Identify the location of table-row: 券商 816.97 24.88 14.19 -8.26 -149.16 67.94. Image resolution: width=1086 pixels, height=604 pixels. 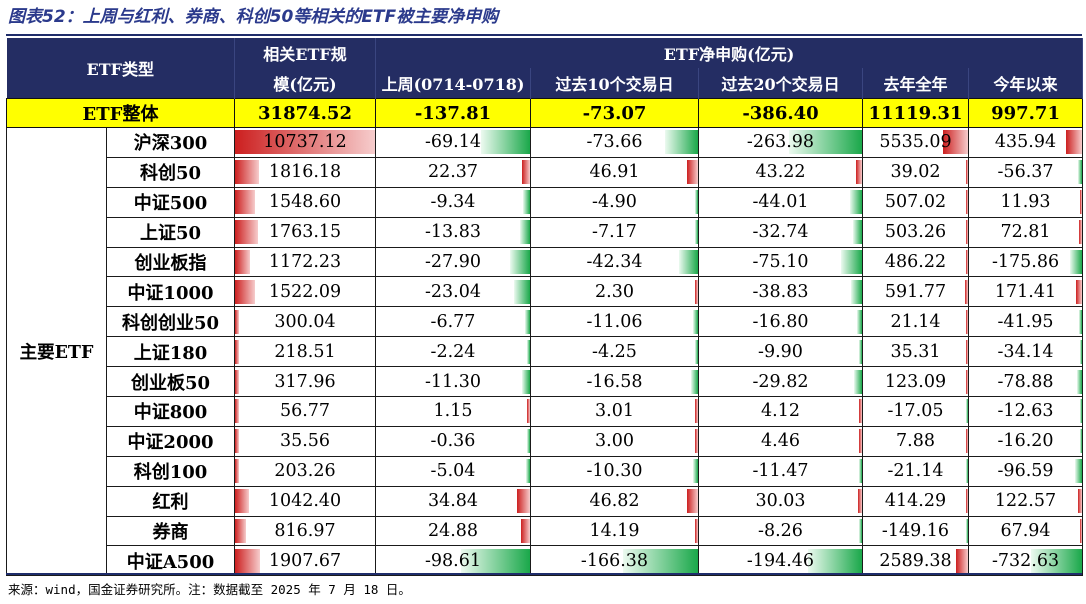
(545, 531).